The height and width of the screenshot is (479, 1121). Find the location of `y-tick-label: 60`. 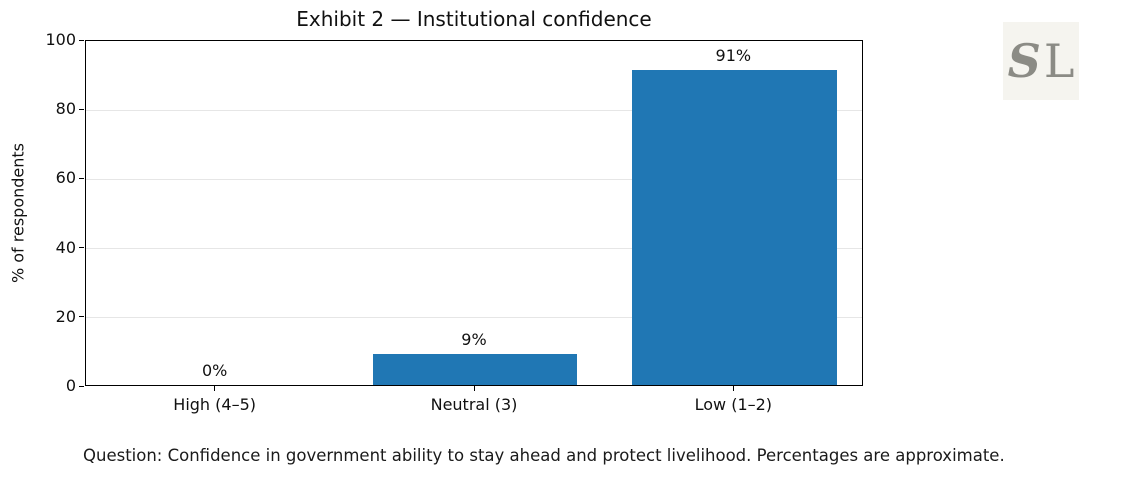

y-tick-label: 60 is located at coordinates (65, 178).